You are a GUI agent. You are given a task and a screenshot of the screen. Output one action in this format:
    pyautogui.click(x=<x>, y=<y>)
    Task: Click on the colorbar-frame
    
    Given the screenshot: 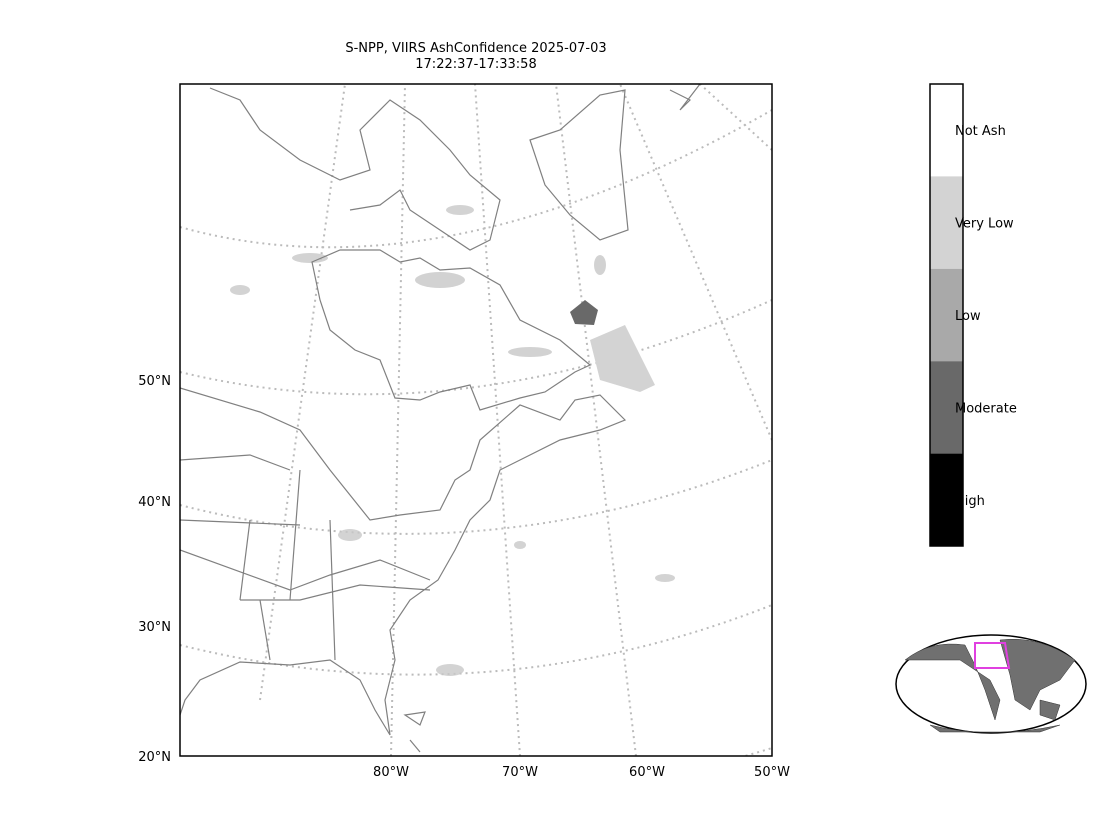 What is the action you would take?
    pyautogui.click(x=946, y=315)
    